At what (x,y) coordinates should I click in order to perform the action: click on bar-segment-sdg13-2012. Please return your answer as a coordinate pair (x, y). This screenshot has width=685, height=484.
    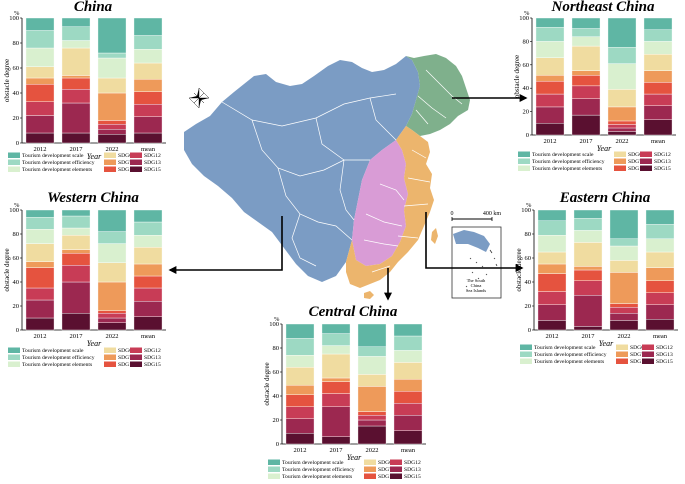
    Looking at the image, I should click on (300, 426).